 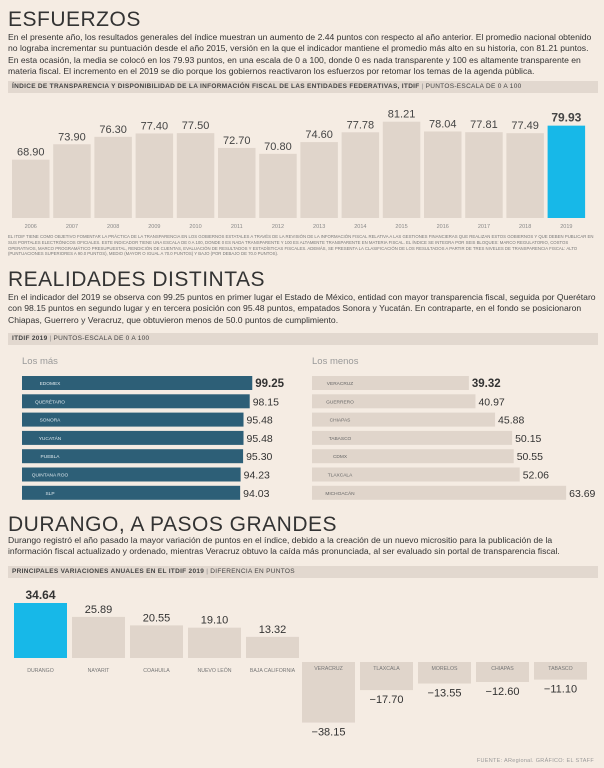 I want to click on chart2-subtitle: PUNTOS-ESCALA DE 0 A 100, so click(x=101, y=338).